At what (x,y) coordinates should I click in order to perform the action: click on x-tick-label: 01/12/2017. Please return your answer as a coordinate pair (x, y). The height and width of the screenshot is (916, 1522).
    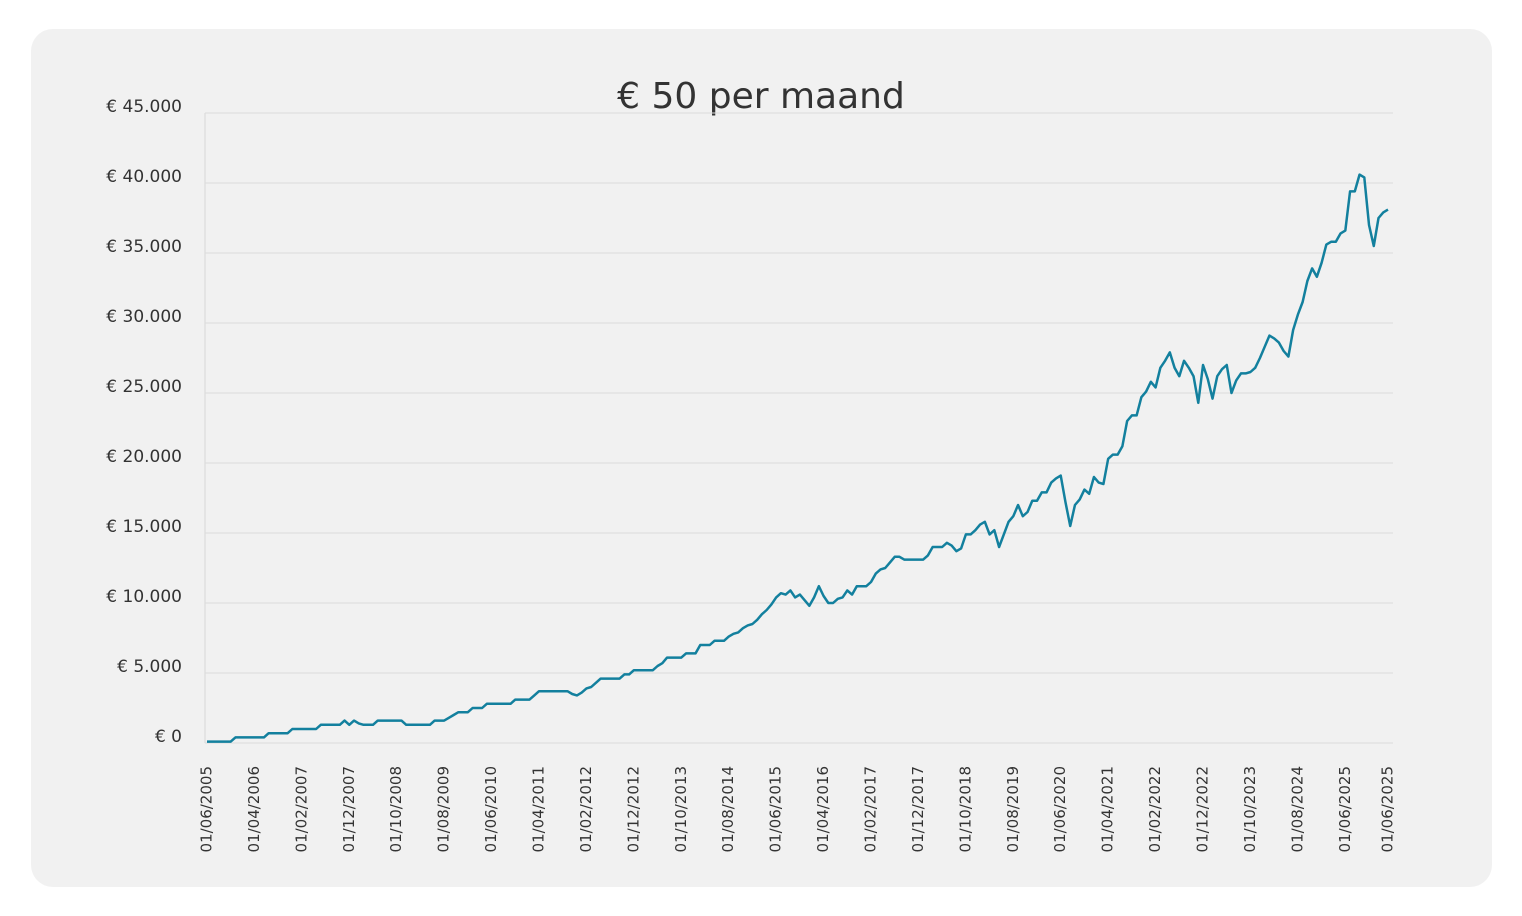
    Looking at the image, I should click on (918, 809).